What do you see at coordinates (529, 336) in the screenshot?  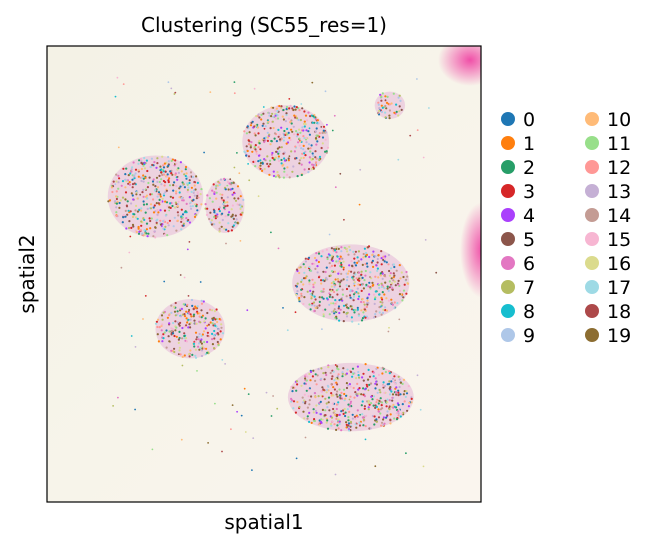 I see `legend-label-9: 9` at bounding box center [529, 336].